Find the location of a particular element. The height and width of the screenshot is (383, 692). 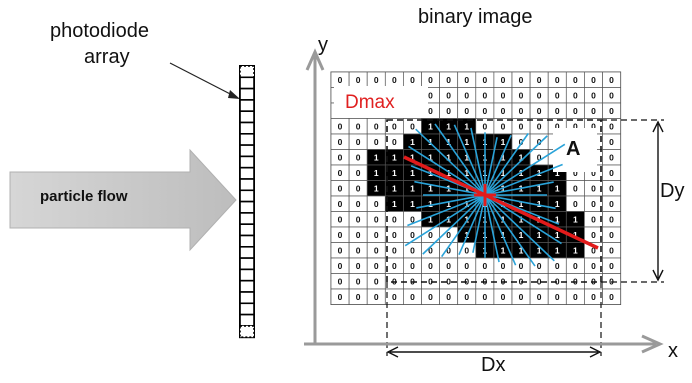

dmax-line is located at coordinates (501, 202).